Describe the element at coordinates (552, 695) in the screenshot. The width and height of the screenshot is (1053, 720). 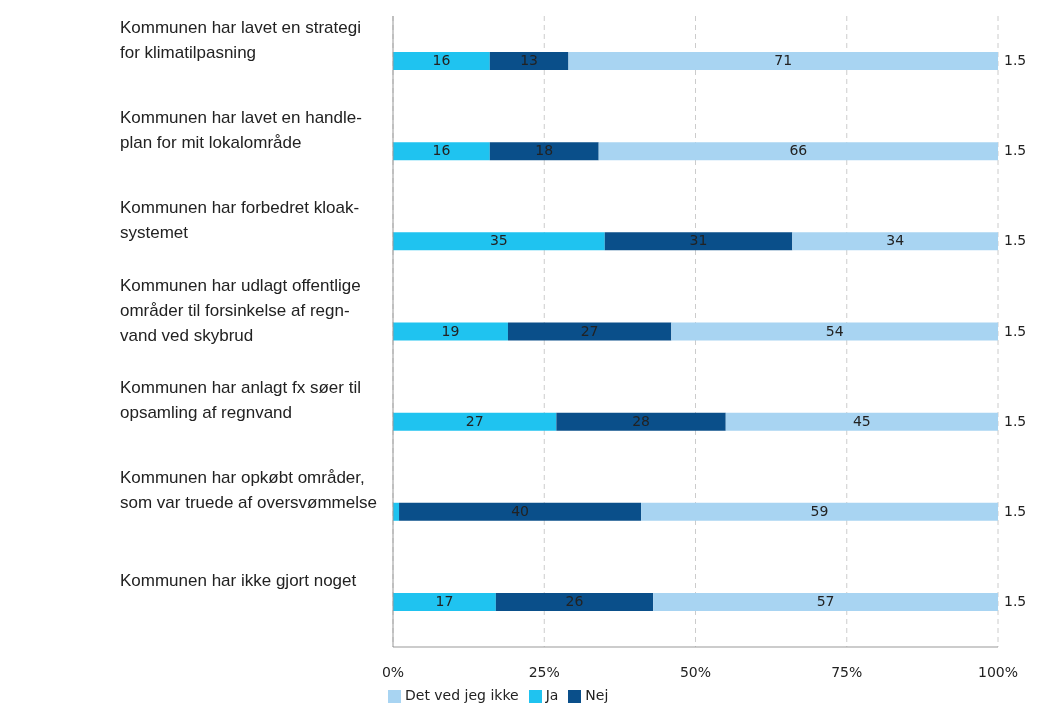
I see `legend-label: Ja` at that location.